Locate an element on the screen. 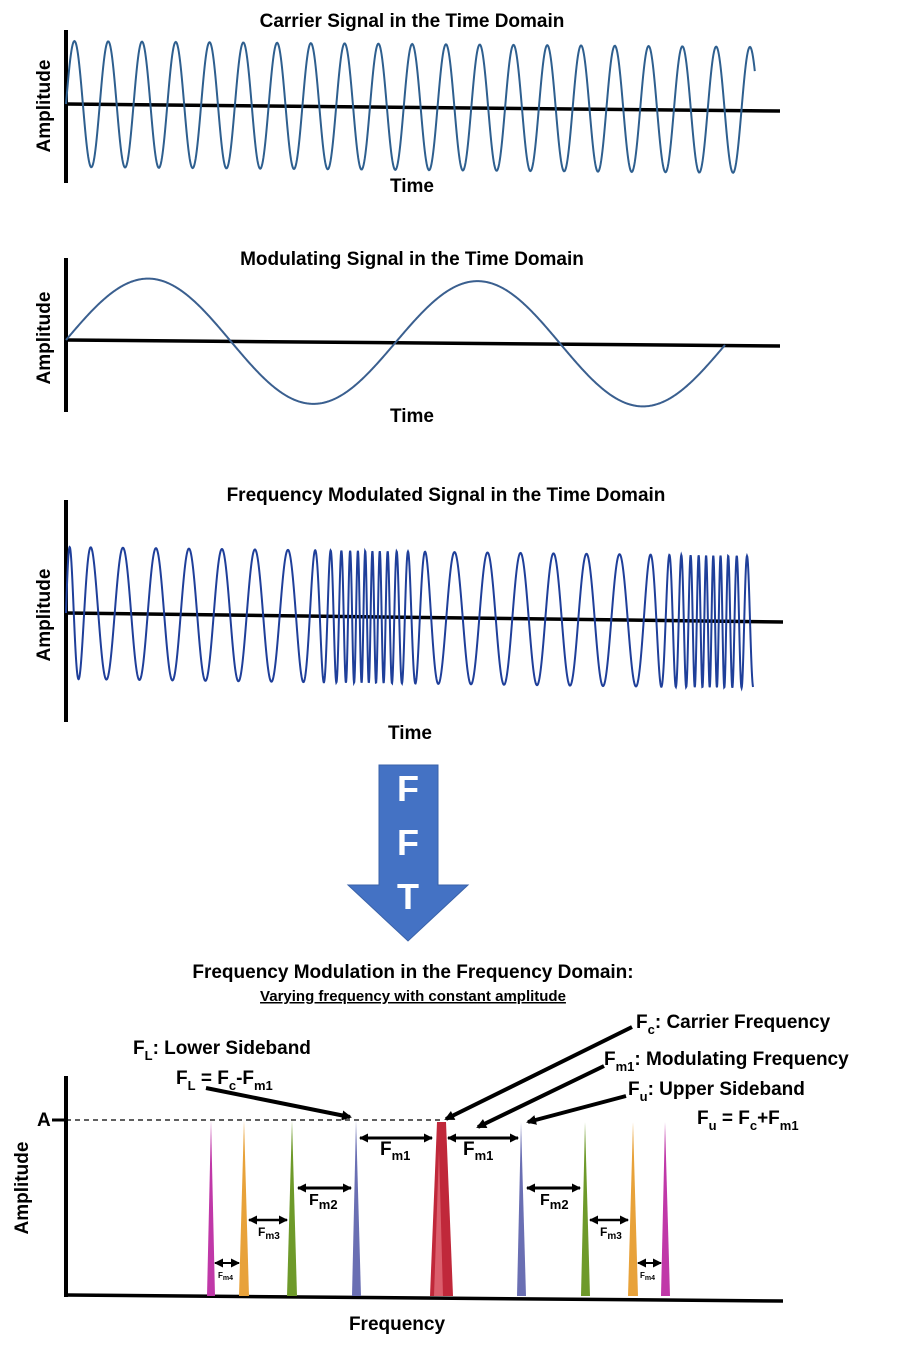 The image size is (899, 1350). spectrum-xlabel: Frequency is located at coordinates (397, 1324).